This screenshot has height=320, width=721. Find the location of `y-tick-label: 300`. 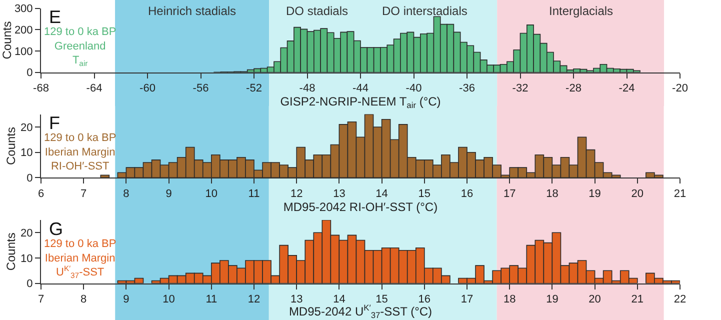

y-tick-label: 300 is located at coordinates (23, 9).